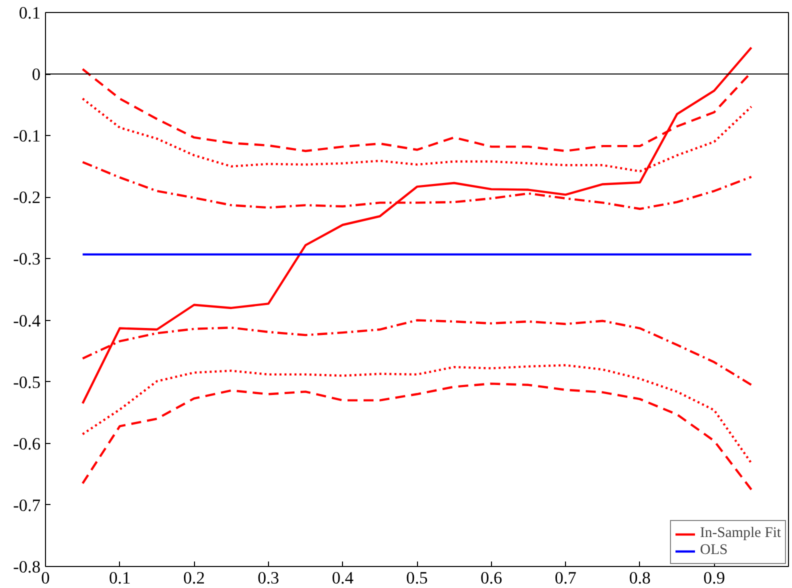 Image resolution: width=792 pixels, height=588 pixels. Describe the element at coordinates (491, 578) in the screenshot. I see `x-tick-label: 0.6` at that location.